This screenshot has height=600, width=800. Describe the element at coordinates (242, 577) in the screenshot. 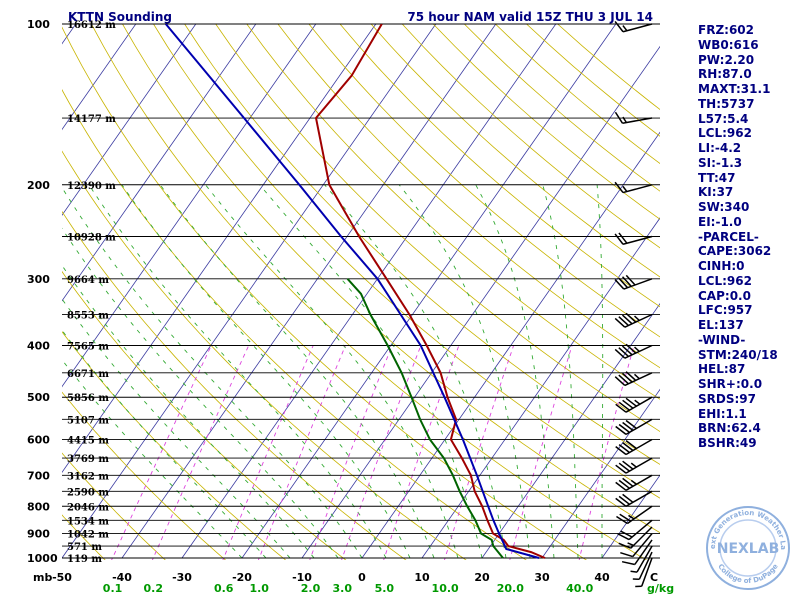

I see `temperature-tick-label: -20` at that location.